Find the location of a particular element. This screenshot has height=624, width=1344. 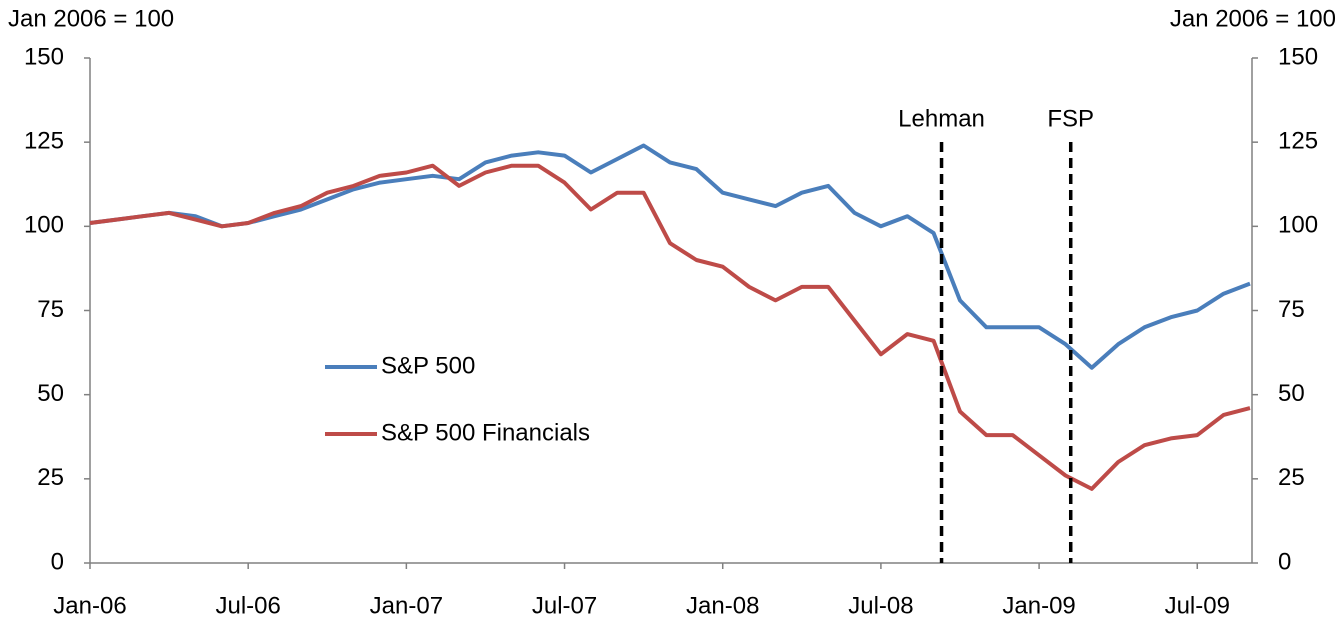

y2-tick-label: 25 is located at coordinates (1291, 477).